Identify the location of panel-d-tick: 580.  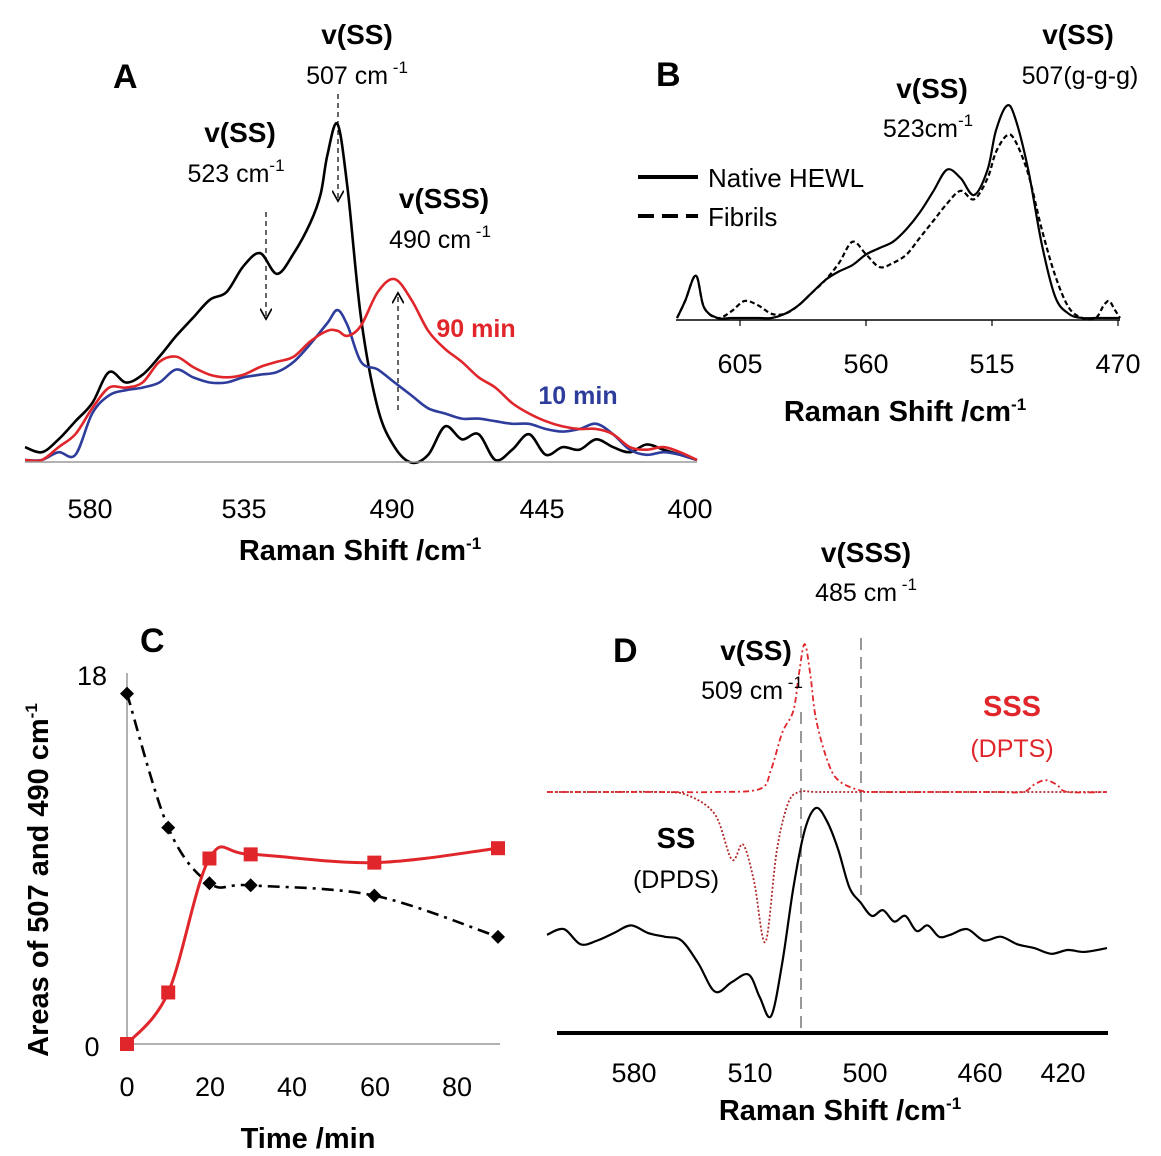
(633, 1073).